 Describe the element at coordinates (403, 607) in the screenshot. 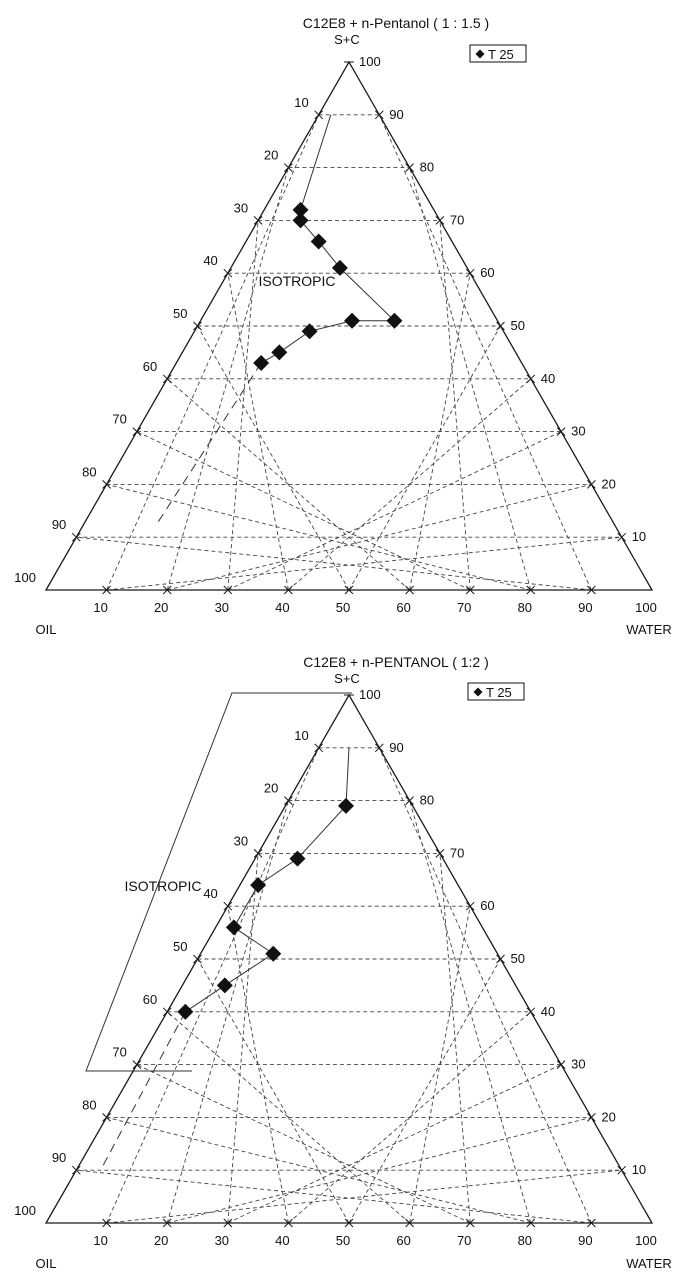

I see `bottom-tick-label: 60` at that location.